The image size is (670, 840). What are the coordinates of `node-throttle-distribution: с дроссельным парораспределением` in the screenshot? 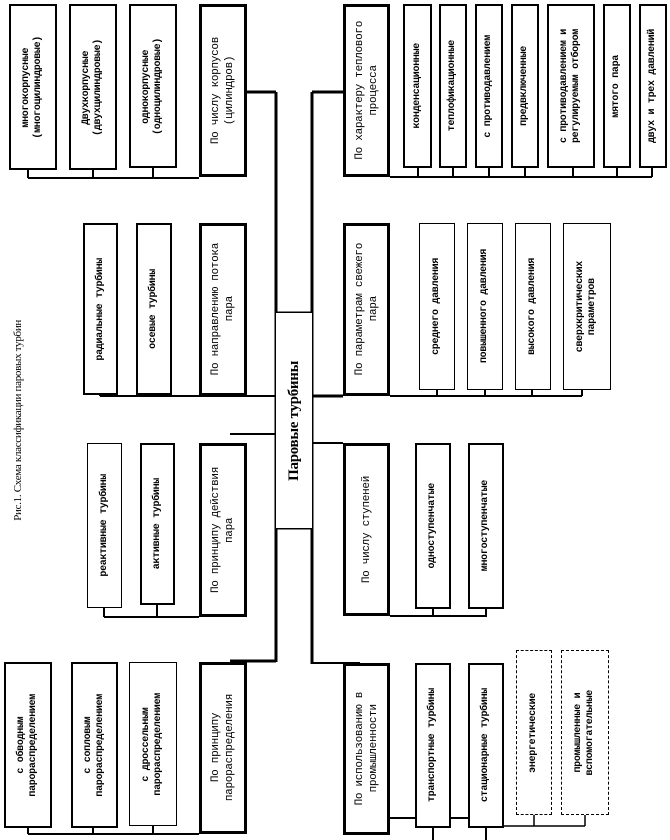 It's located at (153, 744).